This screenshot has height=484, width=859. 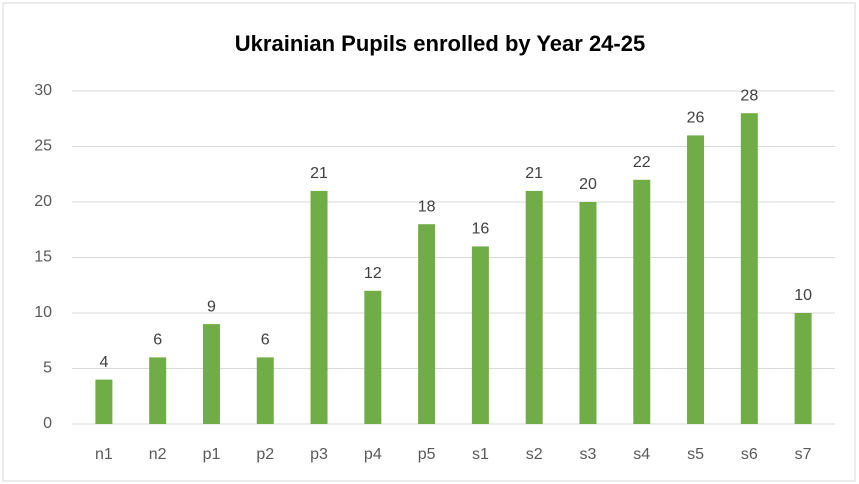 I want to click on chart-title: Ukrainian Pupils enrolled by Year 24-25, so click(x=440, y=43).